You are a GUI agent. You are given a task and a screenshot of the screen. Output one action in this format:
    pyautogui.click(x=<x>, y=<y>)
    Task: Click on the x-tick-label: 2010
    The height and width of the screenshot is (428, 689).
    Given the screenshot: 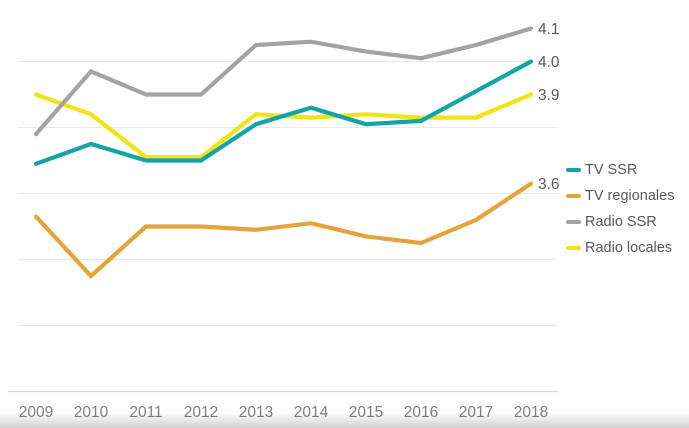 What is the action you would take?
    pyautogui.click(x=91, y=412)
    